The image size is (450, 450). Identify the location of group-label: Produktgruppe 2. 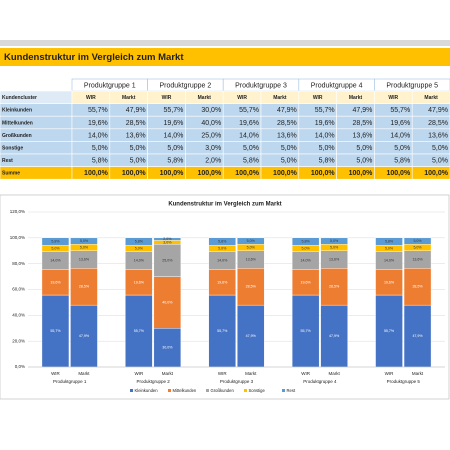
(153, 381).